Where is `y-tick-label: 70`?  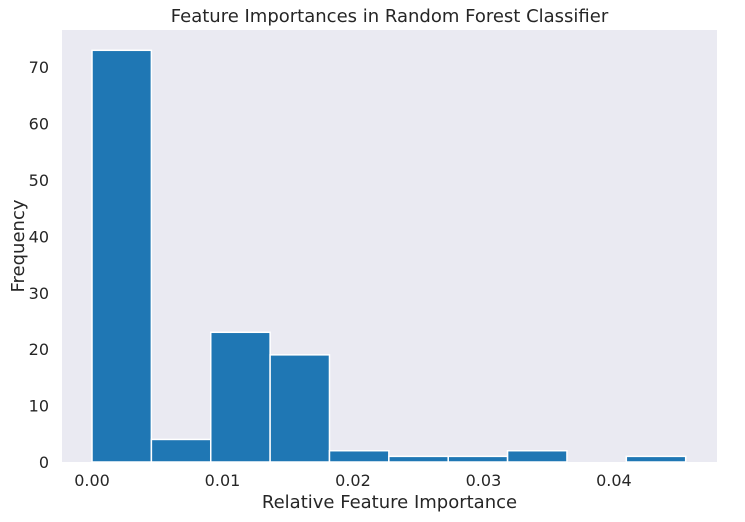
y-tick-label: 70 is located at coordinates (39, 67).